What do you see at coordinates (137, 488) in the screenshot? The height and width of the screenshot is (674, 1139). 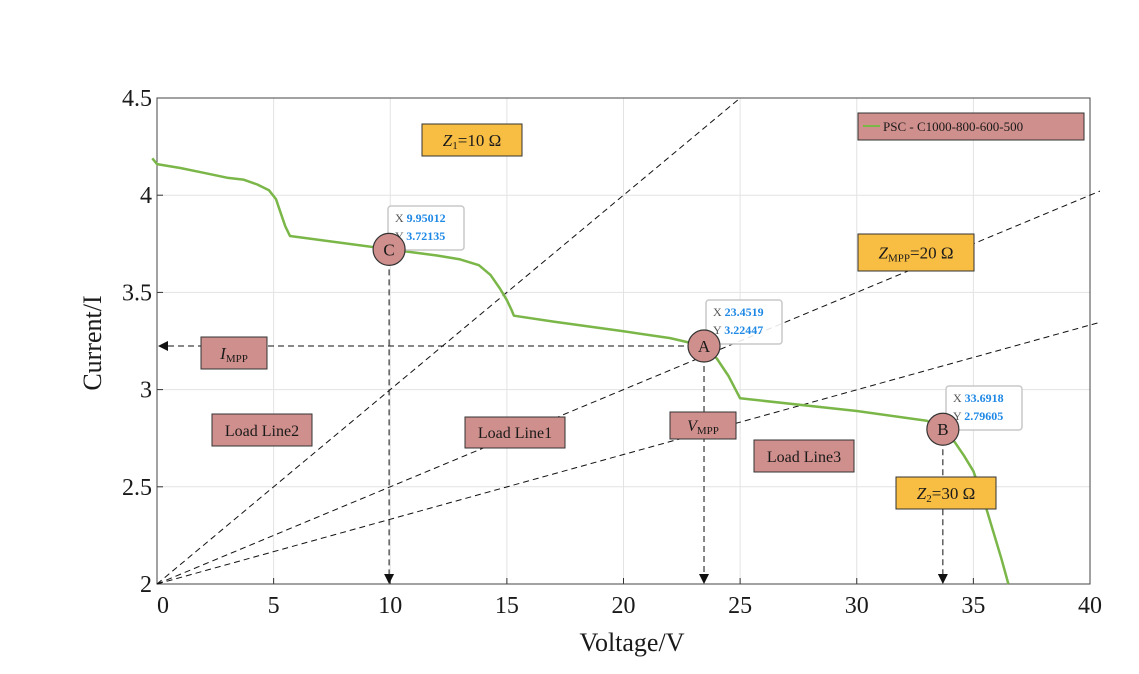 I see `y-tick-label: 2.5` at bounding box center [137, 488].